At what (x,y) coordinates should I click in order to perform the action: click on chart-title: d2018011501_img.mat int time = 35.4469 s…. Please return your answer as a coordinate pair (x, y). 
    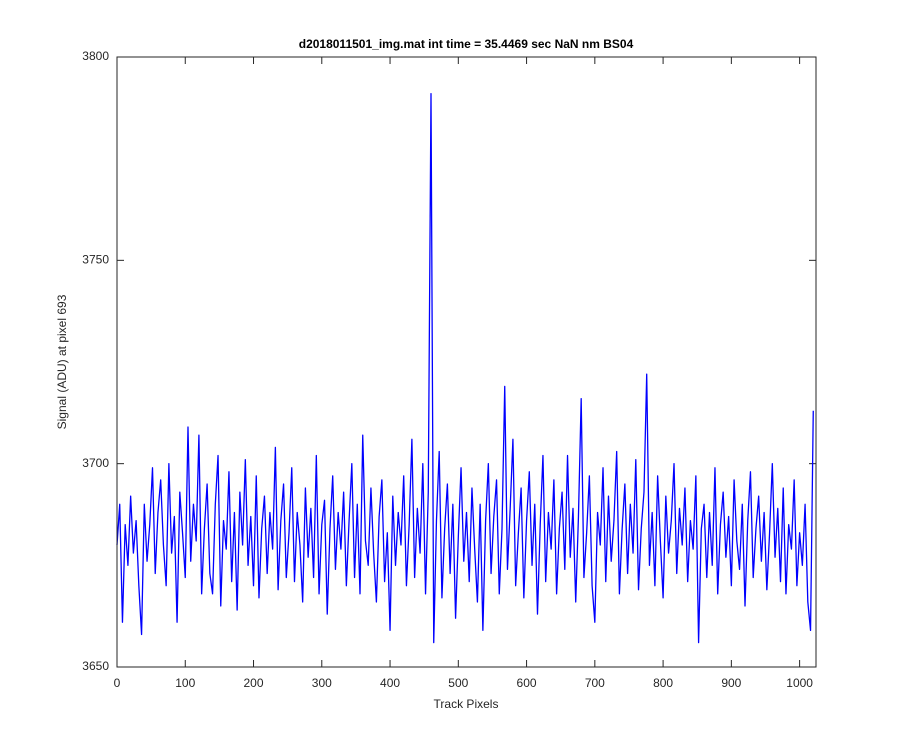
    Looking at the image, I should click on (466, 44).